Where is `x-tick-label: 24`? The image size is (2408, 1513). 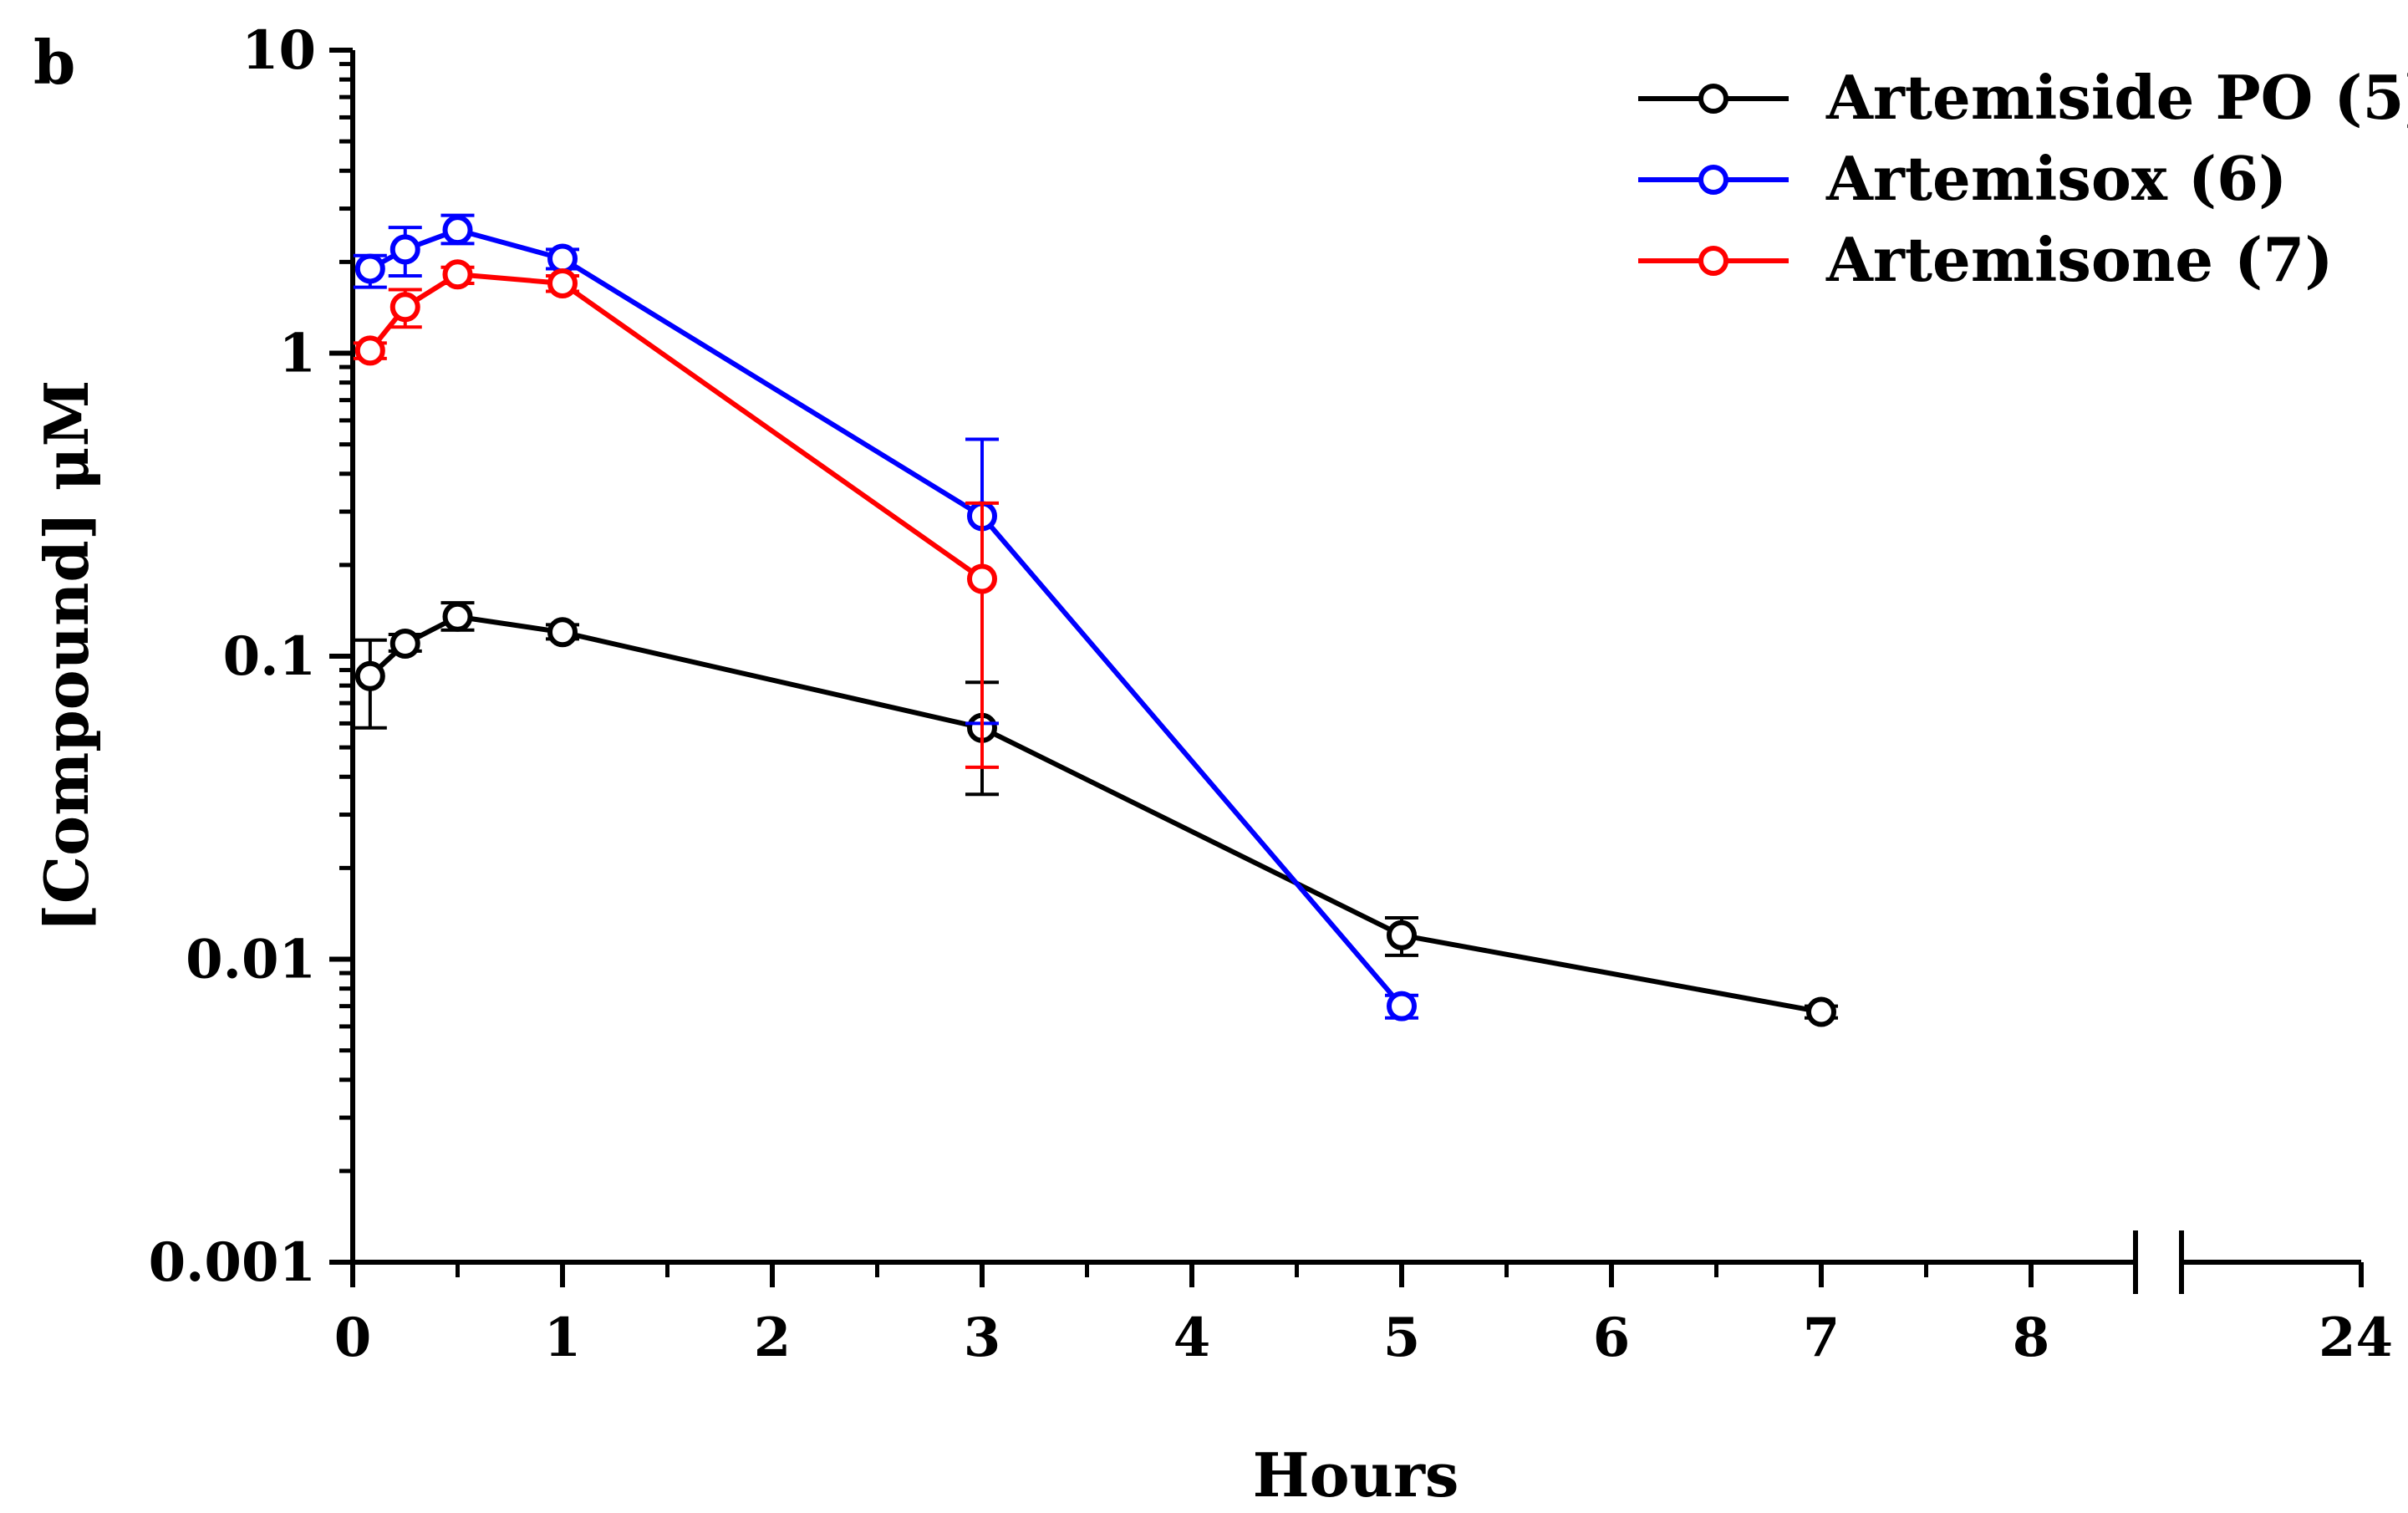
x-tick-label: 24 is located at coordinates (2356, 1338).